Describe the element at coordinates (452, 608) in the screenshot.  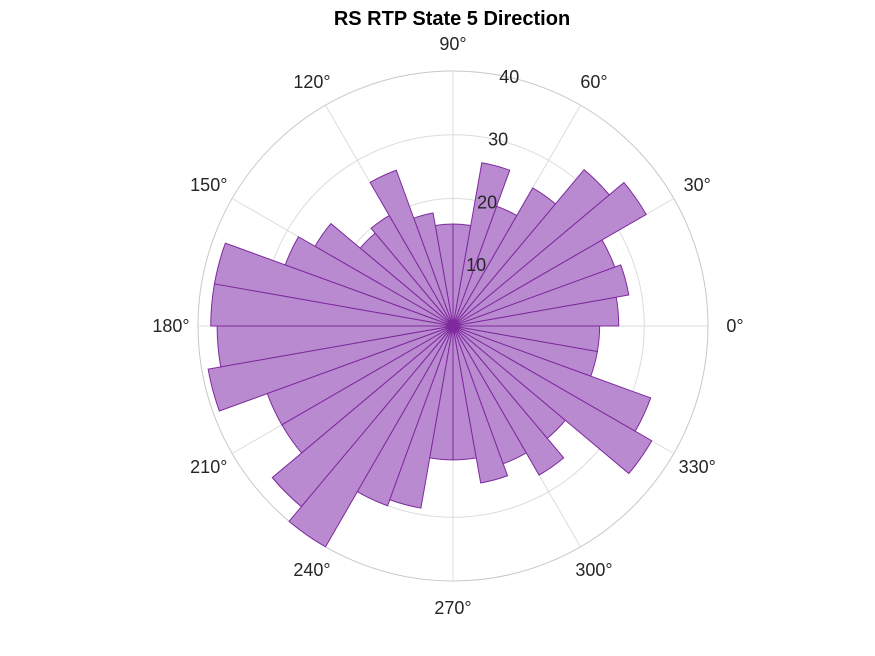
I see `theta-tick-label-270: 270°` at that location.